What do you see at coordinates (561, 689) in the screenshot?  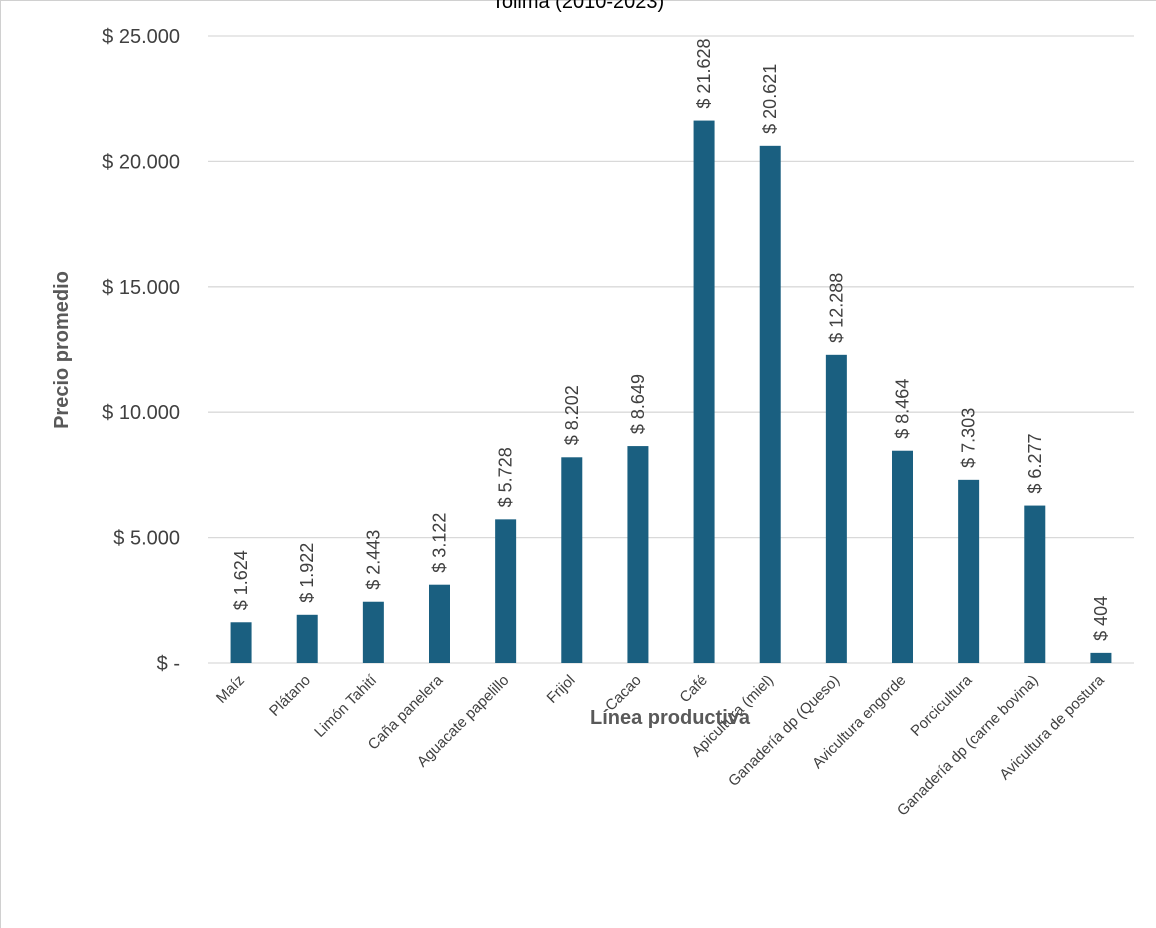 I see `x-tick-label: Frijol` at bounding box center [561, 689].